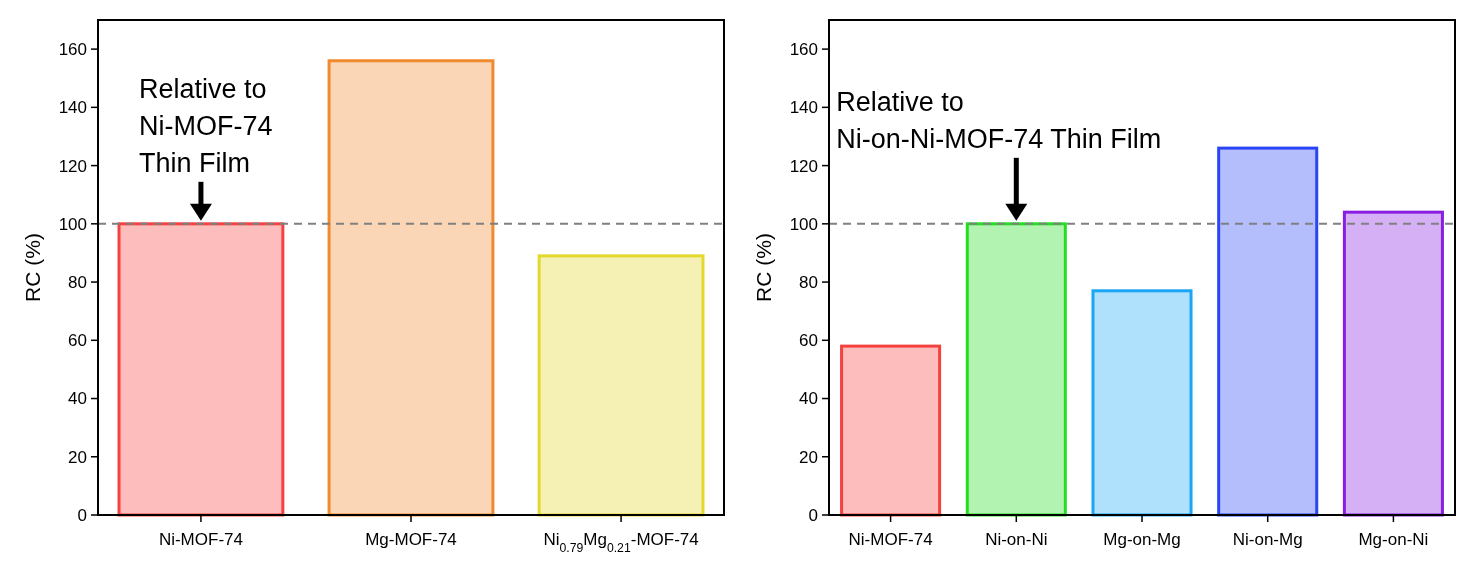 This screenshot has width=1478, height=571. Describe the element at coordinates (1016, 539) in the screenshot. I see `x-tick-label: Ni-on-Ni` at that location.